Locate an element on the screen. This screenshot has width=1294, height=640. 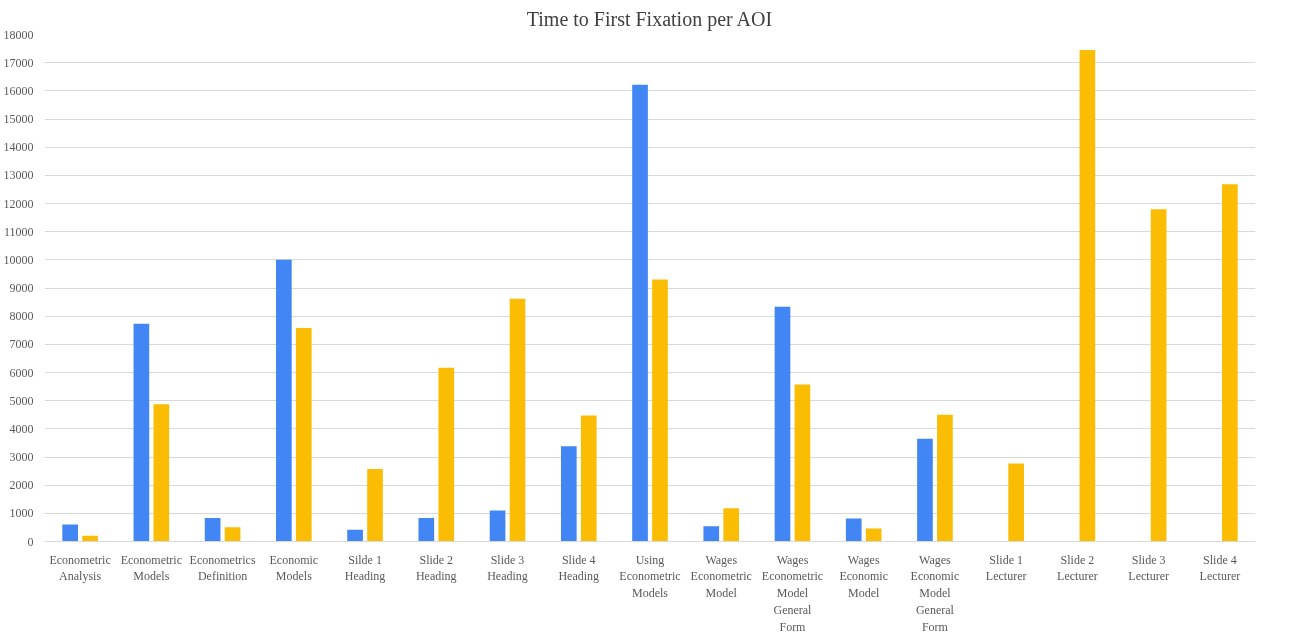
x-tick-label: Silde 1 Heading is located at coordinates (365, 568).